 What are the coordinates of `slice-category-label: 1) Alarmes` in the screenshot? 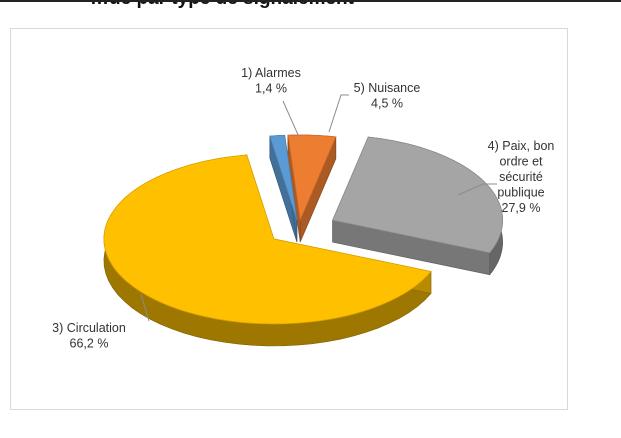 It's located at (271, 73).